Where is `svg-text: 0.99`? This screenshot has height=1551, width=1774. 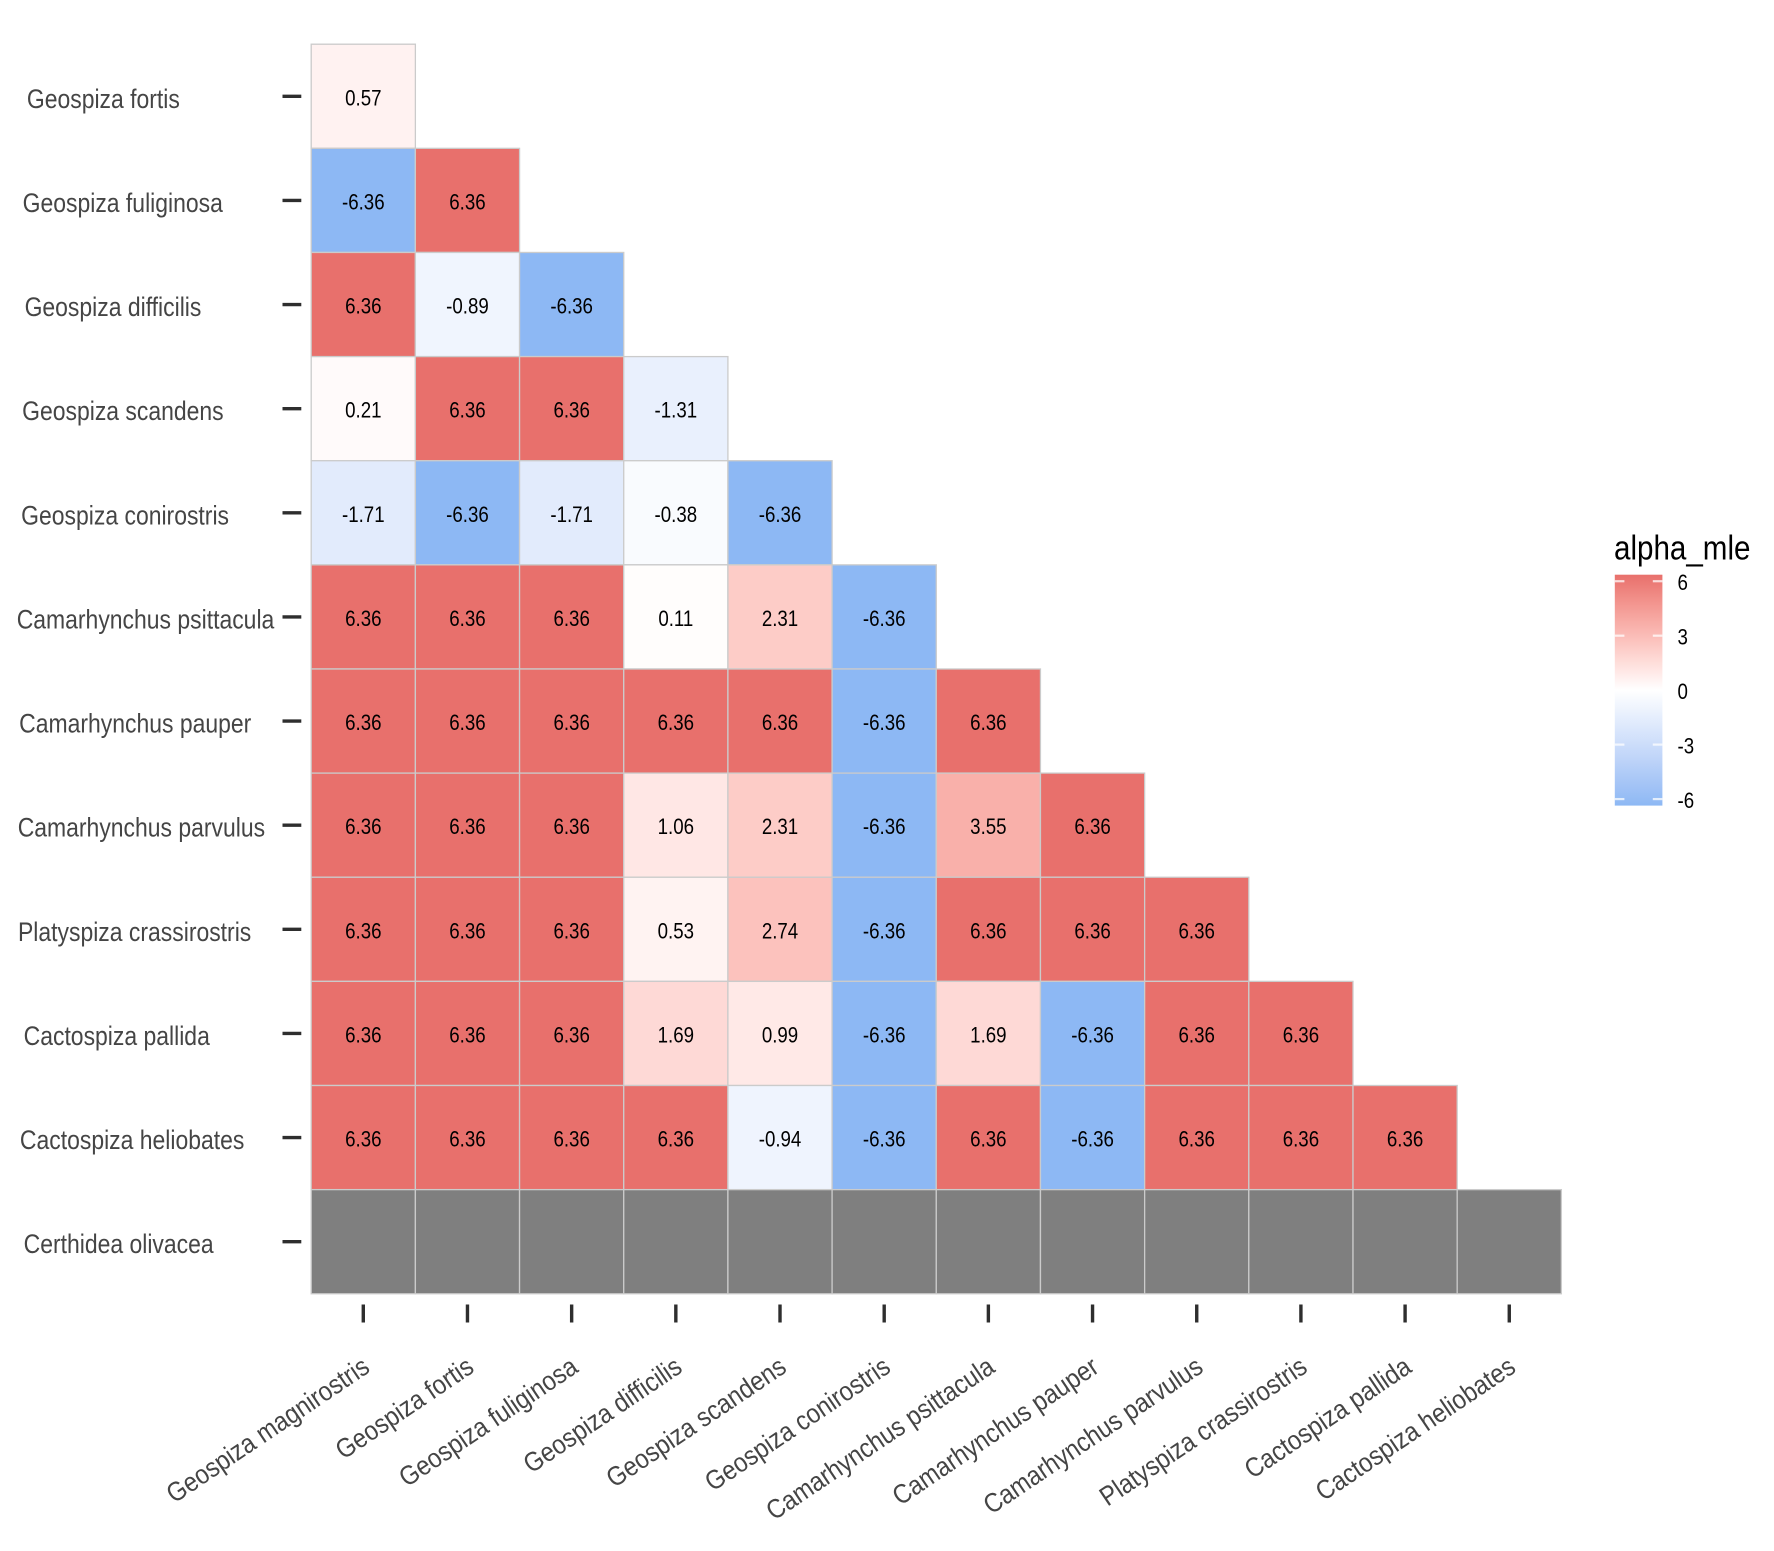 svg-text: 0.99 is located at coordinates (780, 1036).